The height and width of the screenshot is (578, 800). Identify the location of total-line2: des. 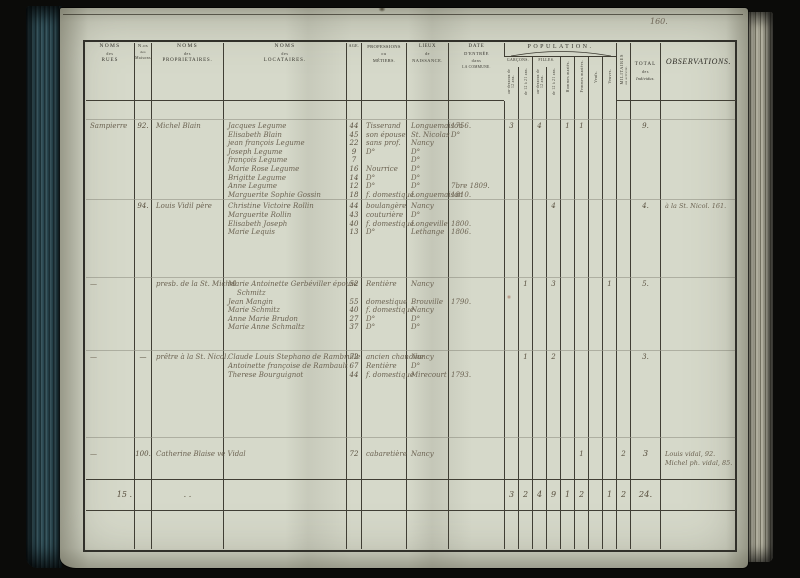
(645, 71).